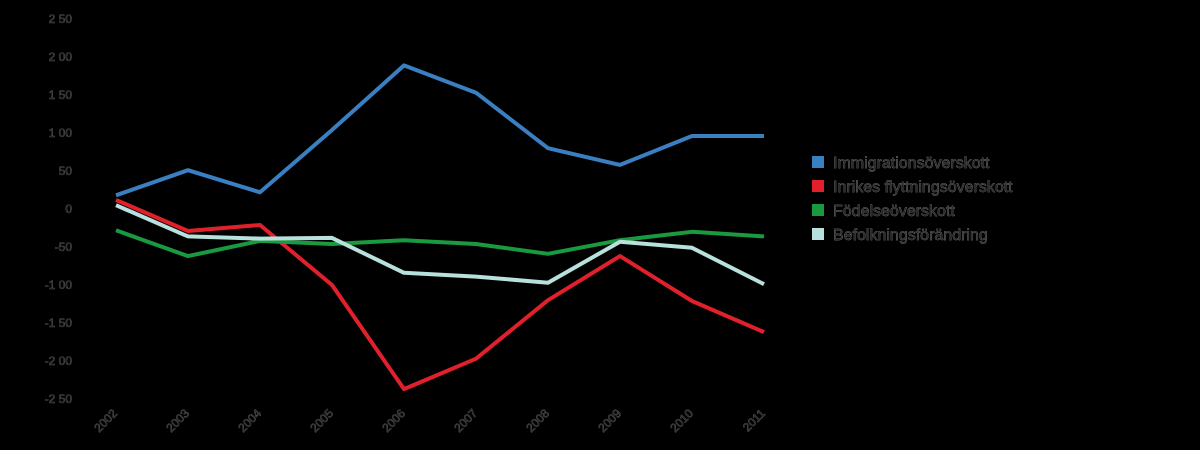 Image resolution: width=1200 pixels, height=450 pixels. Describe the element at coordinates (59, 361) in the screenshot. I see `y-tick-label: -2 00` at that location.